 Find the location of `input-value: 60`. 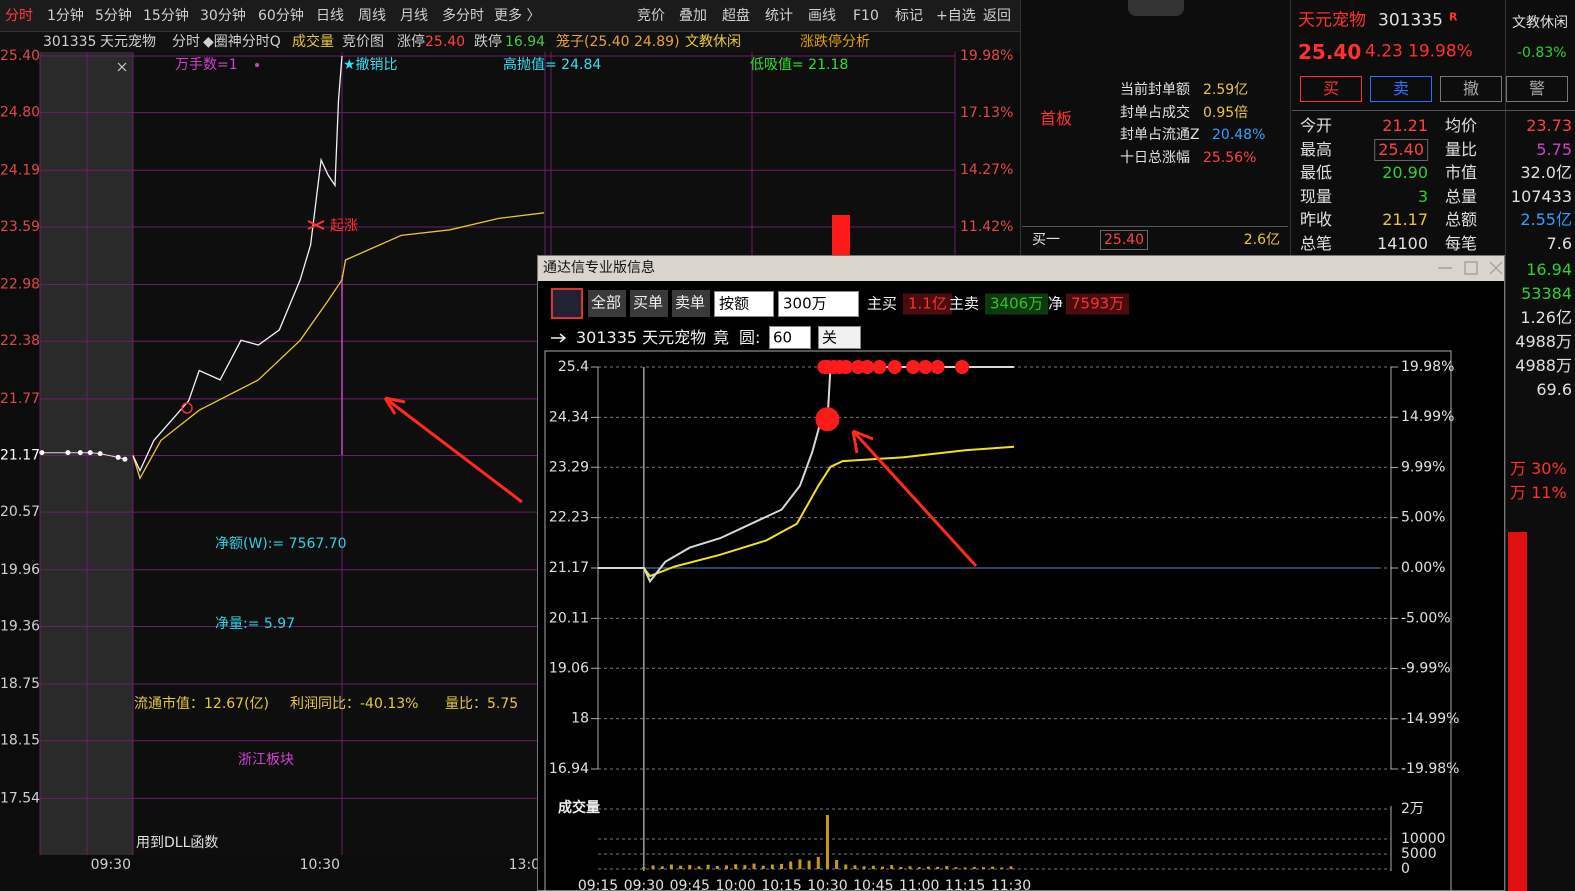

input-value: 60 is located at coordinates (783, 337).